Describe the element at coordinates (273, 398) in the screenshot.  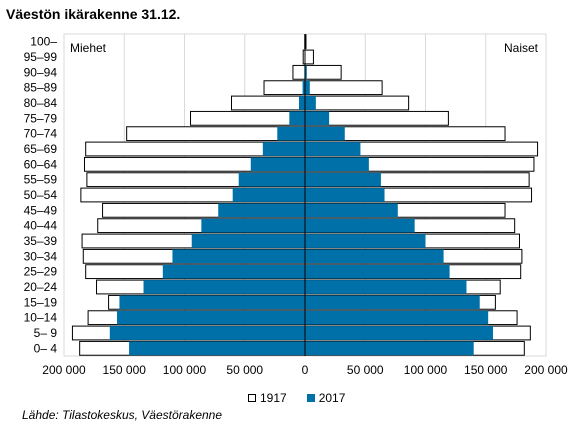
I see `legend-label-1917: 1917` at that location.